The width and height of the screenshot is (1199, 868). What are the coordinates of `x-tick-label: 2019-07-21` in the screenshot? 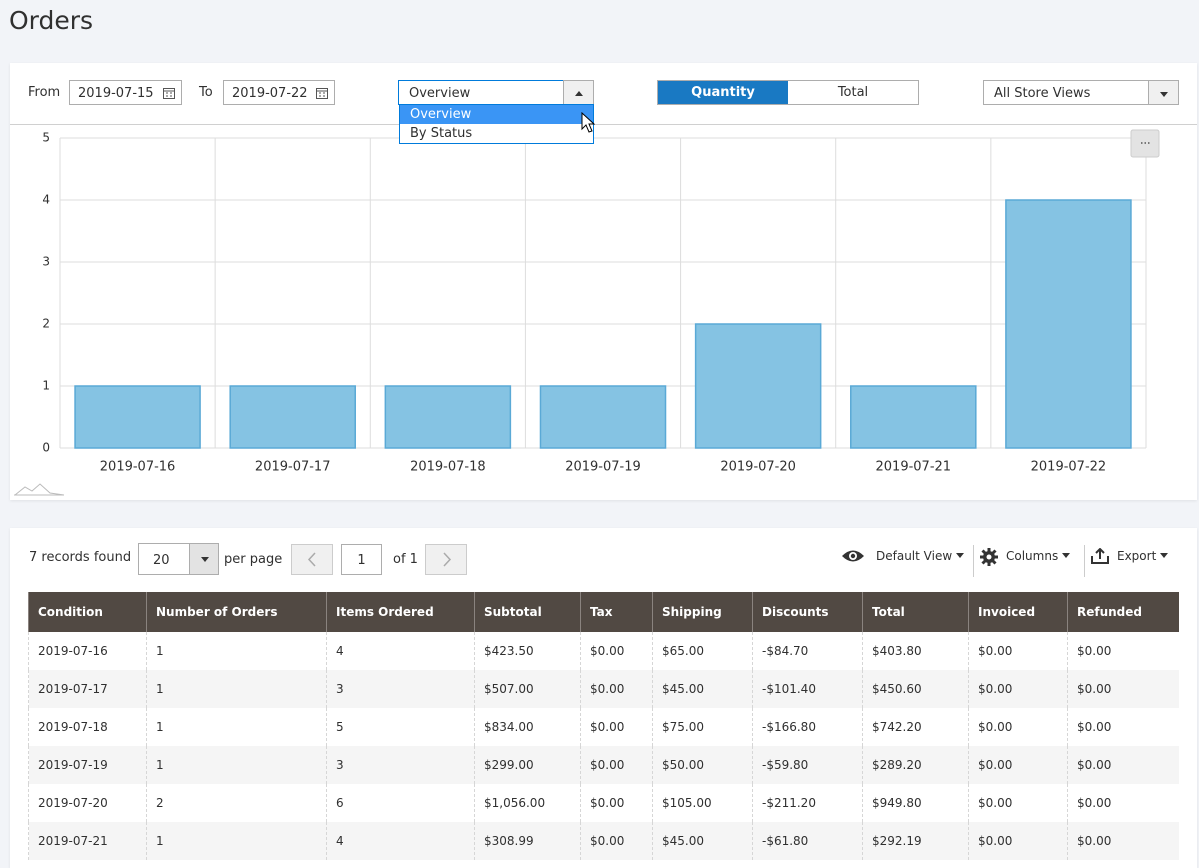 It's located at (914, 467).